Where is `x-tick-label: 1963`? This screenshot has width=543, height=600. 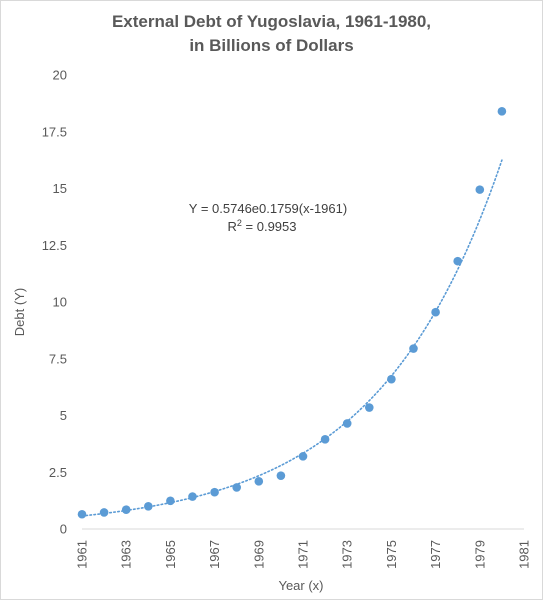 x-tick-label: 1963 is located at coordinates (126, 554).